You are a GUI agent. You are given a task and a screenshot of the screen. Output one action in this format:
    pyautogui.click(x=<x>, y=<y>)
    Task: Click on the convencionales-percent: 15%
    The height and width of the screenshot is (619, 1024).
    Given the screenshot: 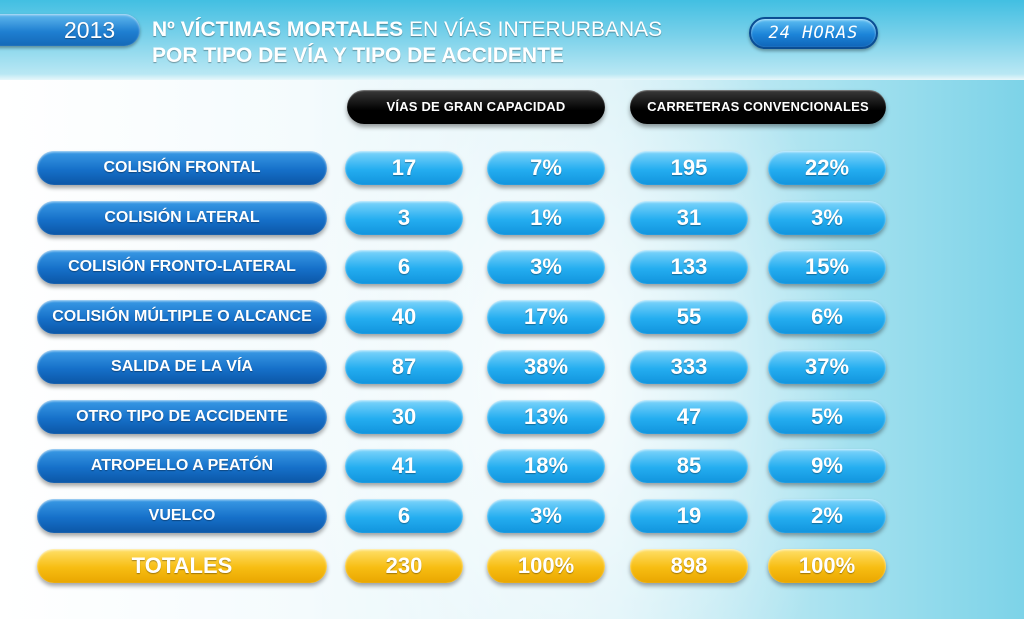 What is the action you would take?
    pyautogui.click(x=827, y=267)
    